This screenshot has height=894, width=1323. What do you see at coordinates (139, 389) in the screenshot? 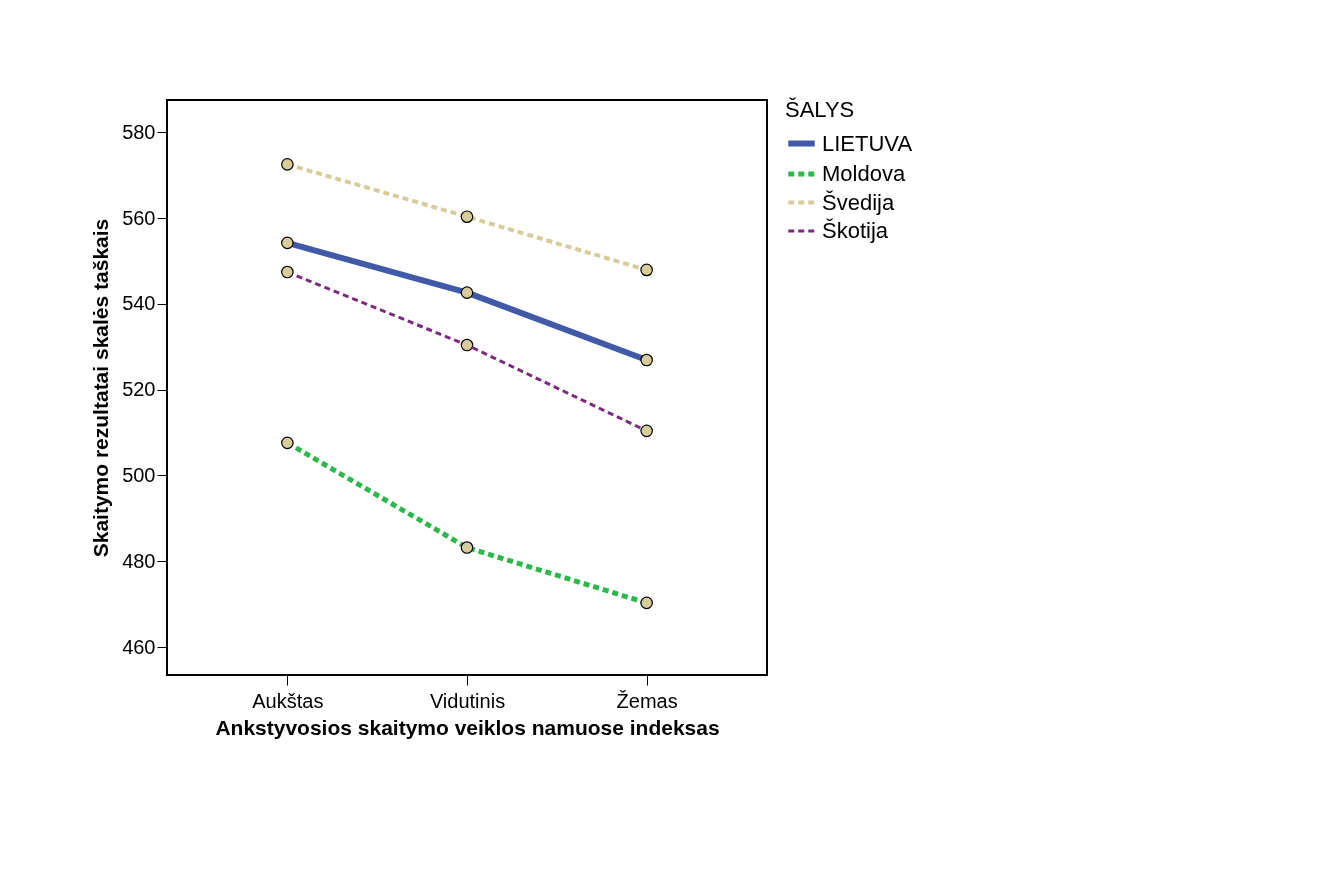
I see `y-tick-label: 520` at bounding box center [139, 389].